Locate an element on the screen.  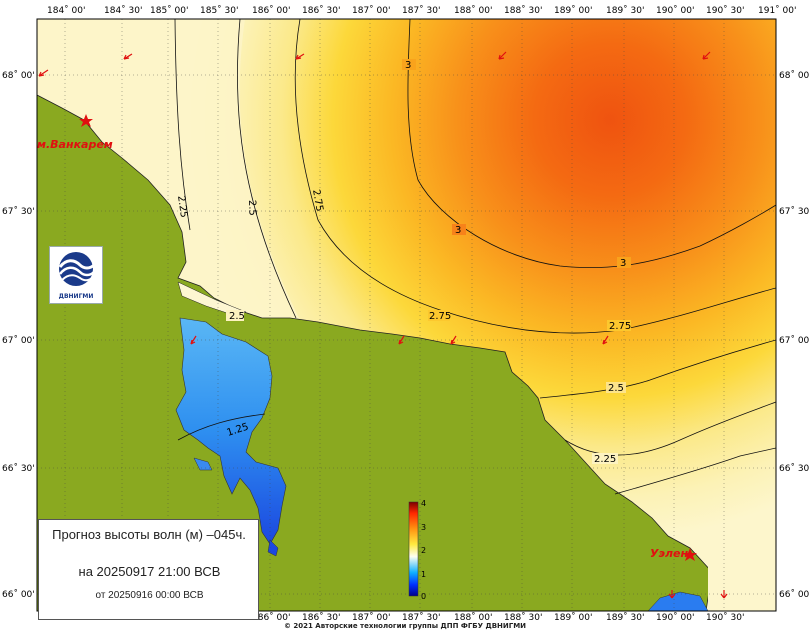
lon-label: 185˚ 00' is located at coordinates (169, 10).